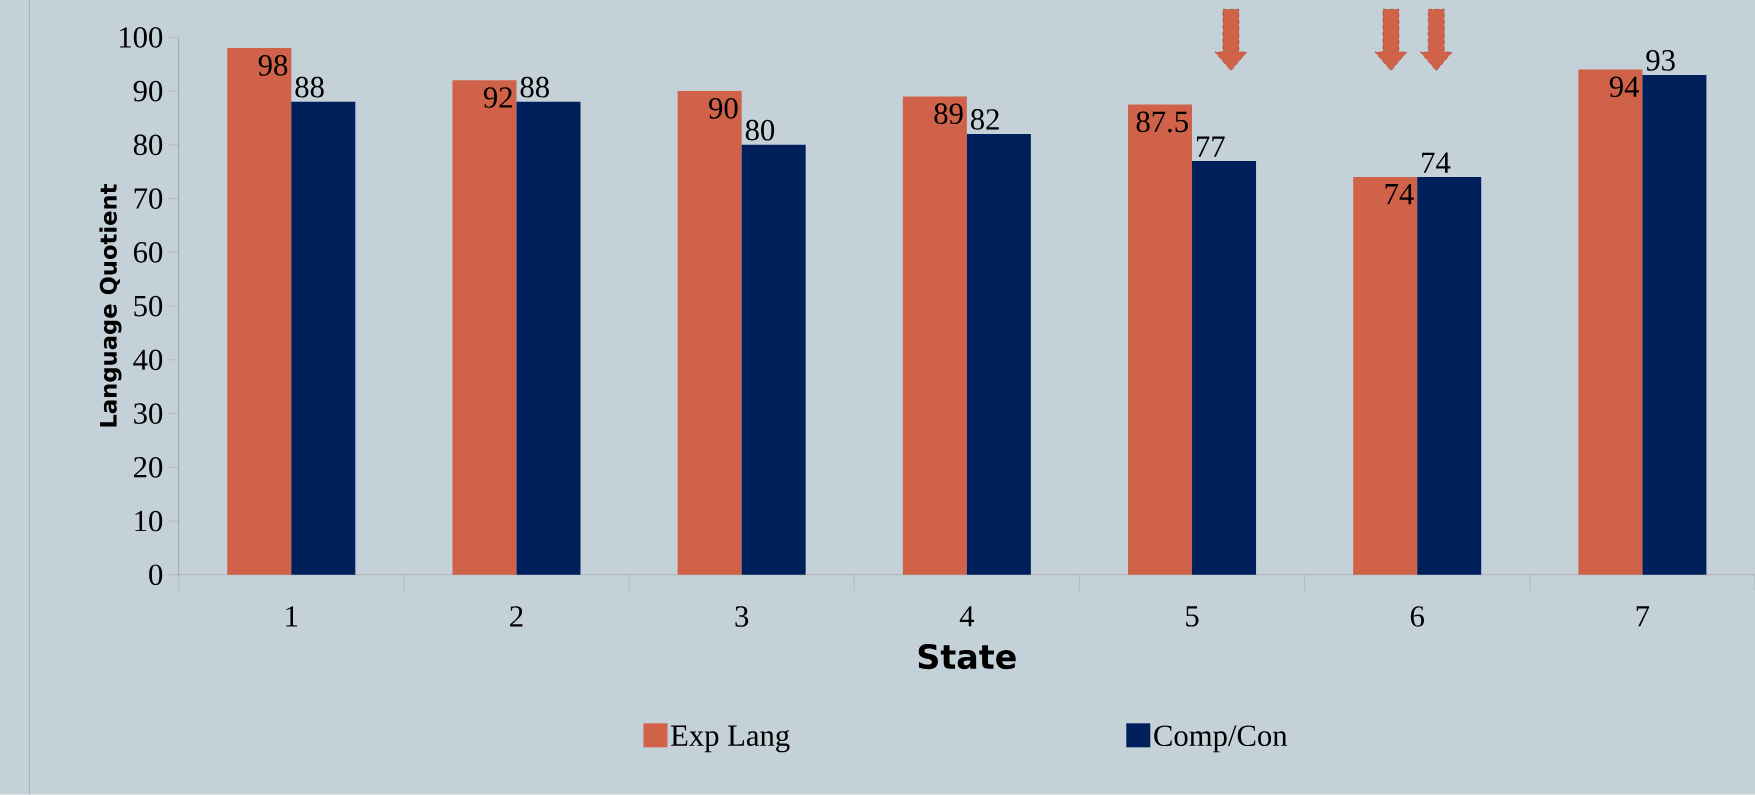 Image resolution: width=1755 pixels, height=795 pixels. I want to click on y-tick-label: 0, so click(156, 575).